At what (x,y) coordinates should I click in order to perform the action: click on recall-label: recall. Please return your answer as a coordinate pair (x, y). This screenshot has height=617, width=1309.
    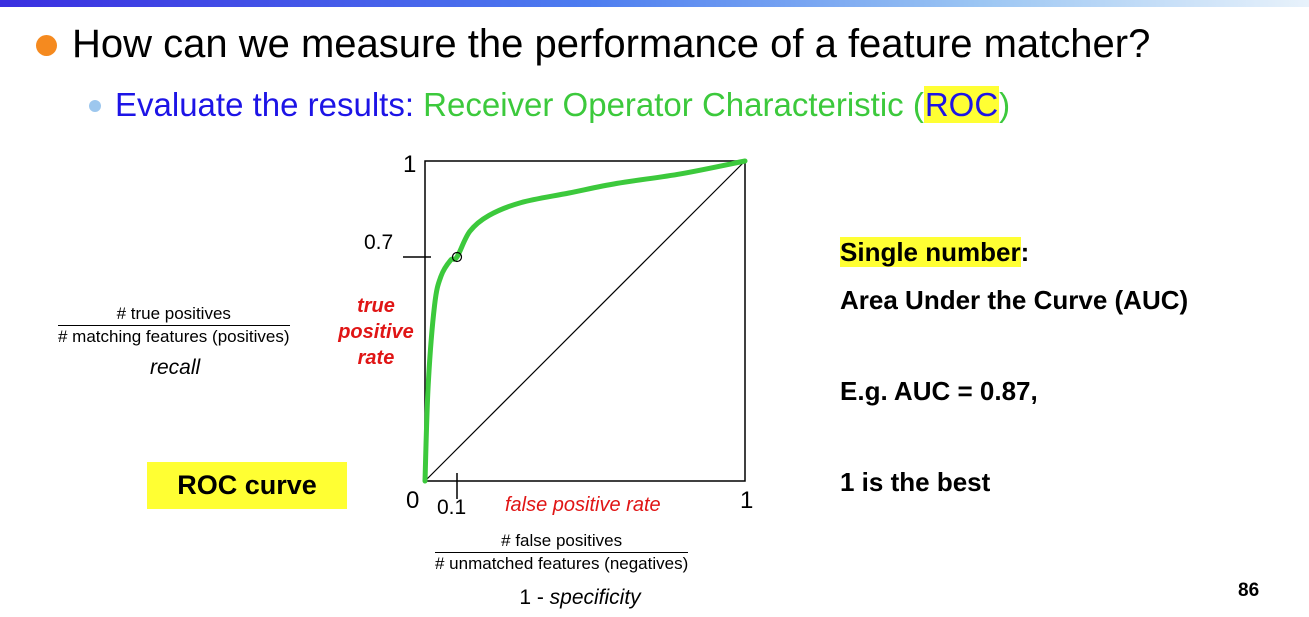
    Looking at the image, I should click on (175, 367).